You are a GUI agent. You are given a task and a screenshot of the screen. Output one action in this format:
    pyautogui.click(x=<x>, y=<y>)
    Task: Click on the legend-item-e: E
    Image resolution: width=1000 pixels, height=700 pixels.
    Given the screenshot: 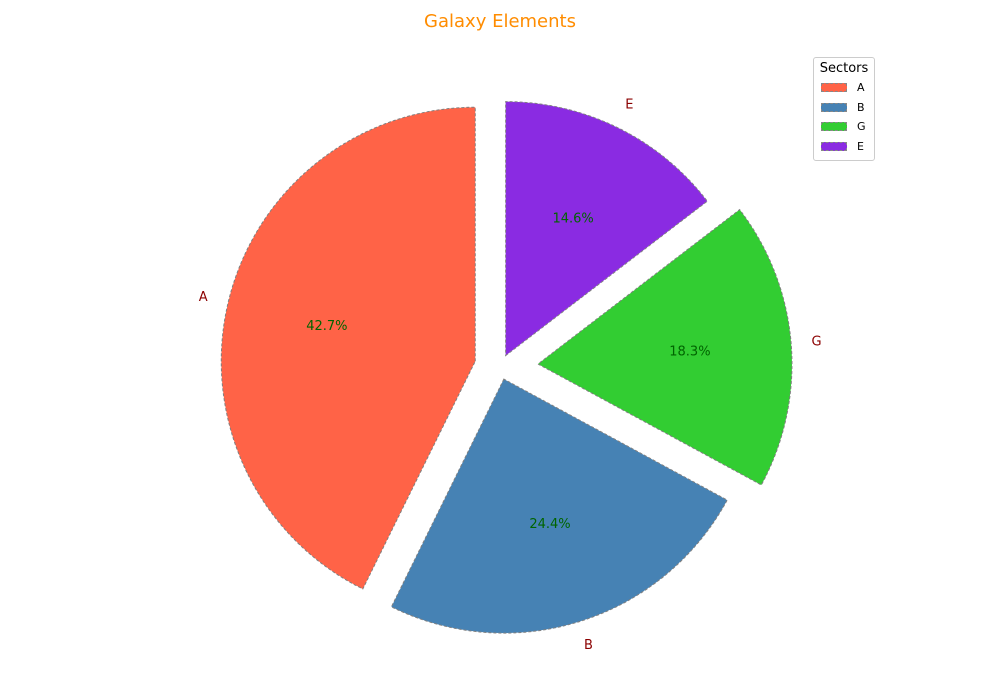 What is the action you would take?
    pyautogui.click(x=844, y=147)
    